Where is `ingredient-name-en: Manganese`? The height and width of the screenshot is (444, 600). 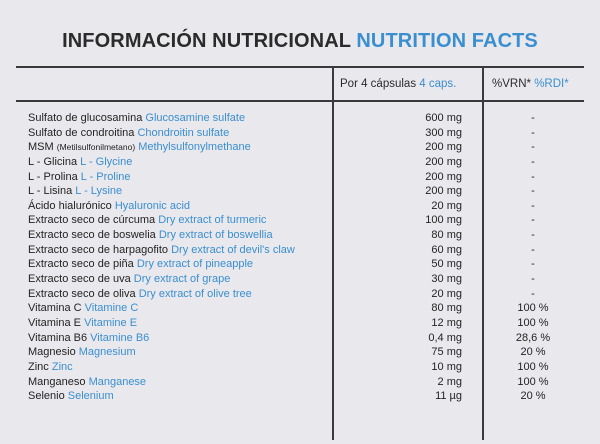
ingredient-name-en: Manganese is located at coordinates (117, 381).